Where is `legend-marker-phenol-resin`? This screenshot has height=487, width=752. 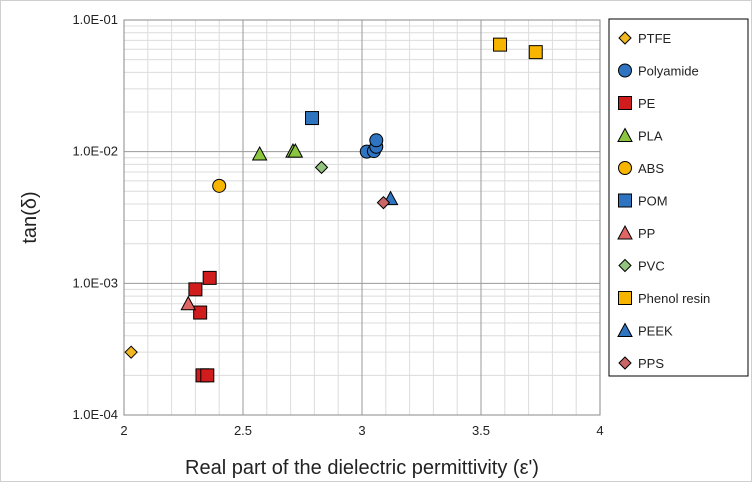
legend-marker-phenol-resin is located at coordinates (625, 298).